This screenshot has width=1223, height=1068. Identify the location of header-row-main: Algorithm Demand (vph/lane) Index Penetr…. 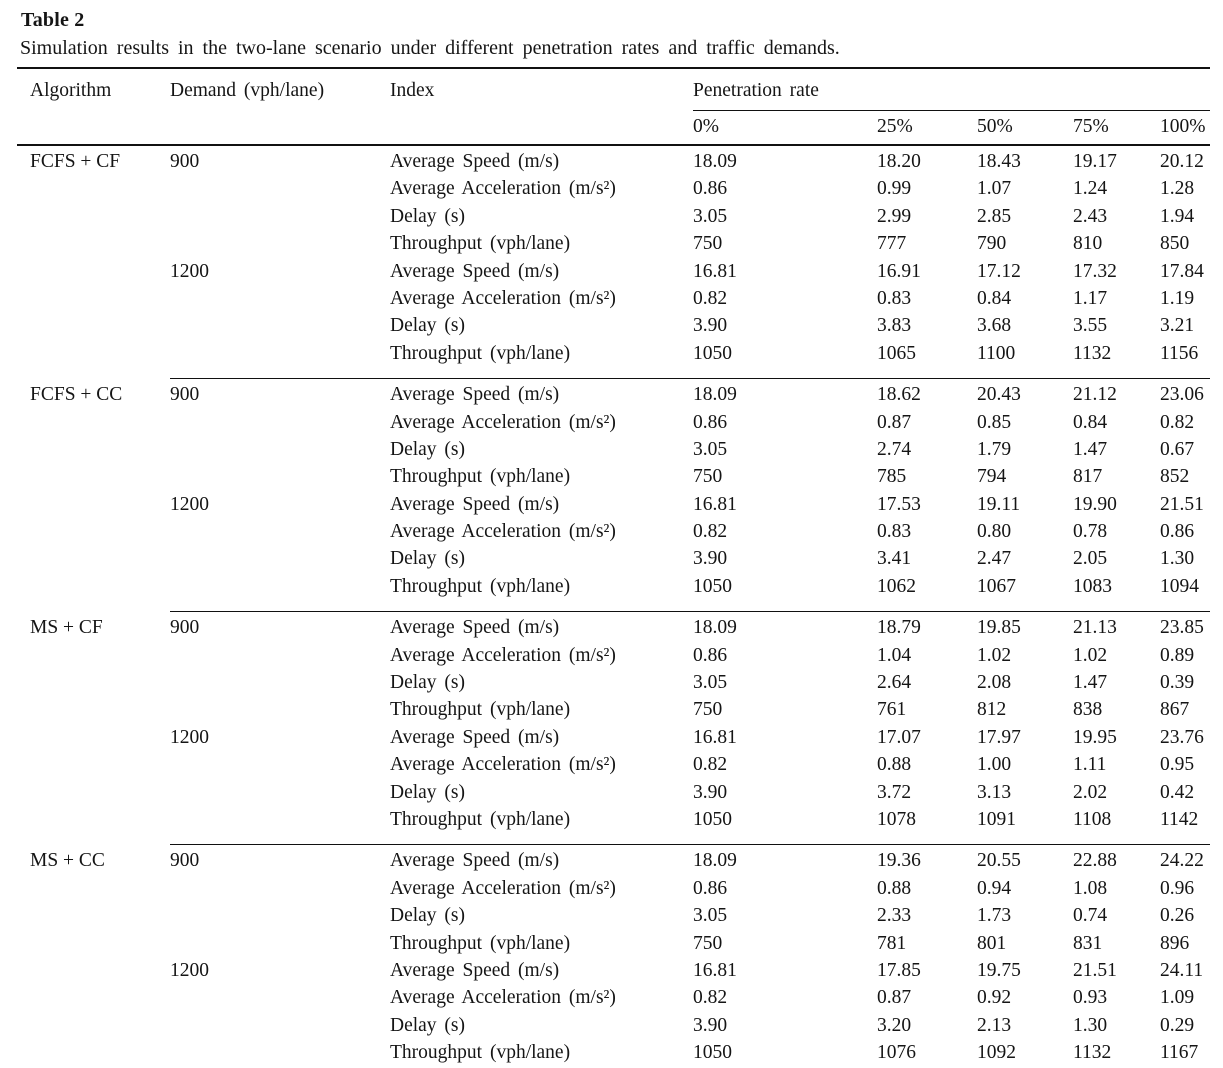
(614, 89).